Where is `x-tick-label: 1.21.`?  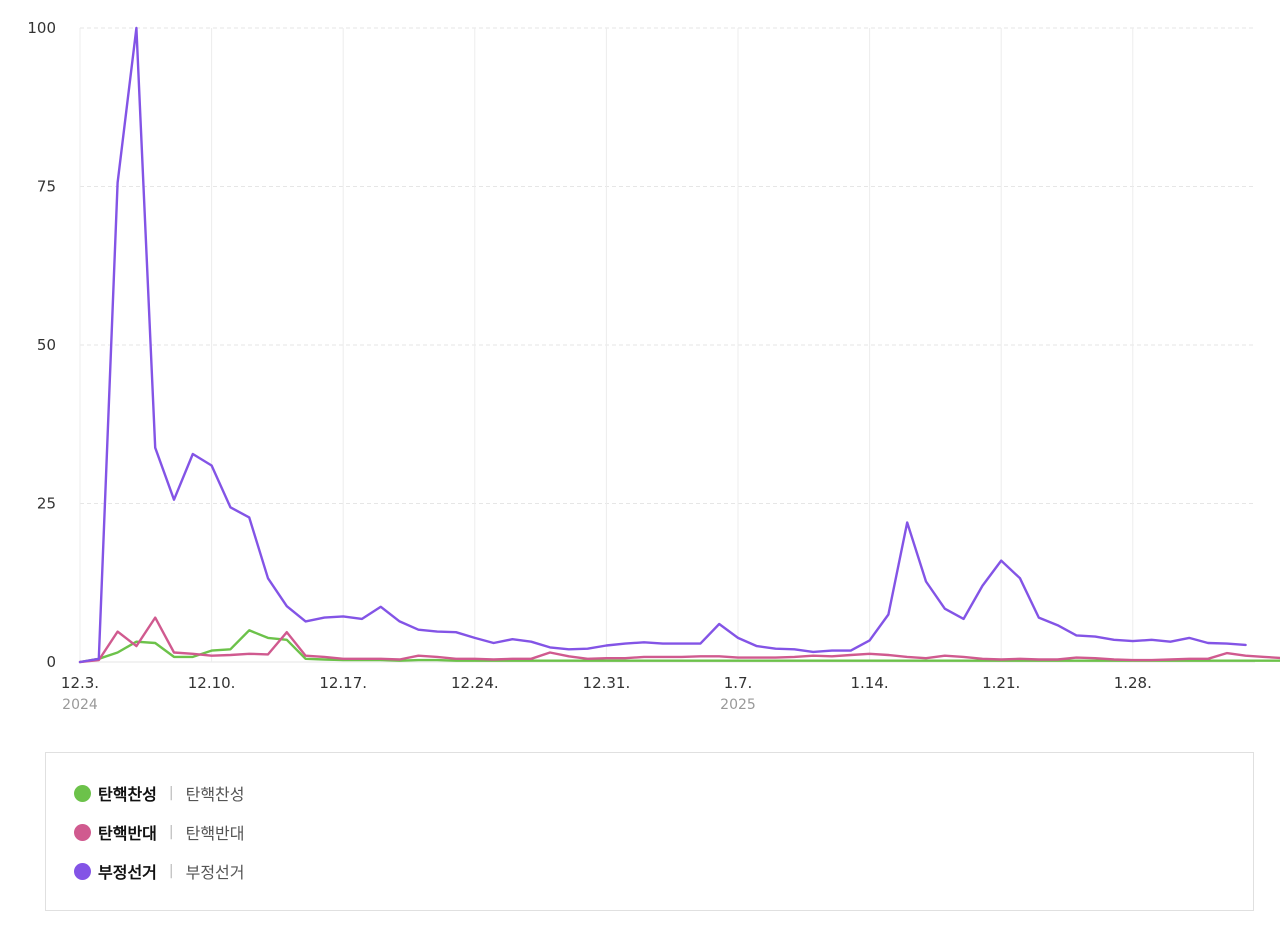
x-tick-label: 1.21. is located at coordinates (1001, 683).